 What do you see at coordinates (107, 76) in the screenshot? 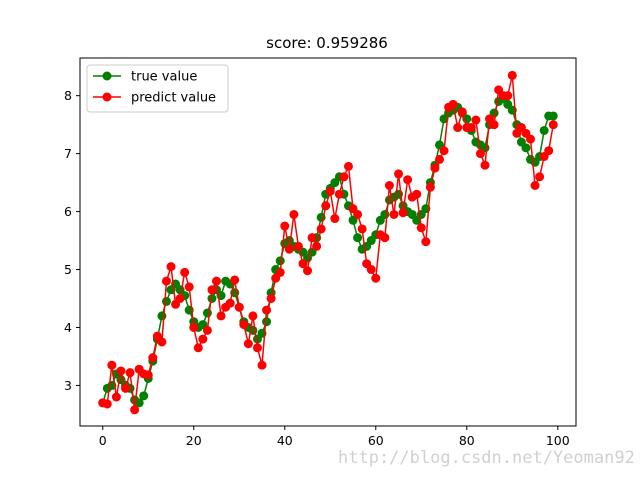
I see `legend-marker-true` at bounding box center [107, 76].